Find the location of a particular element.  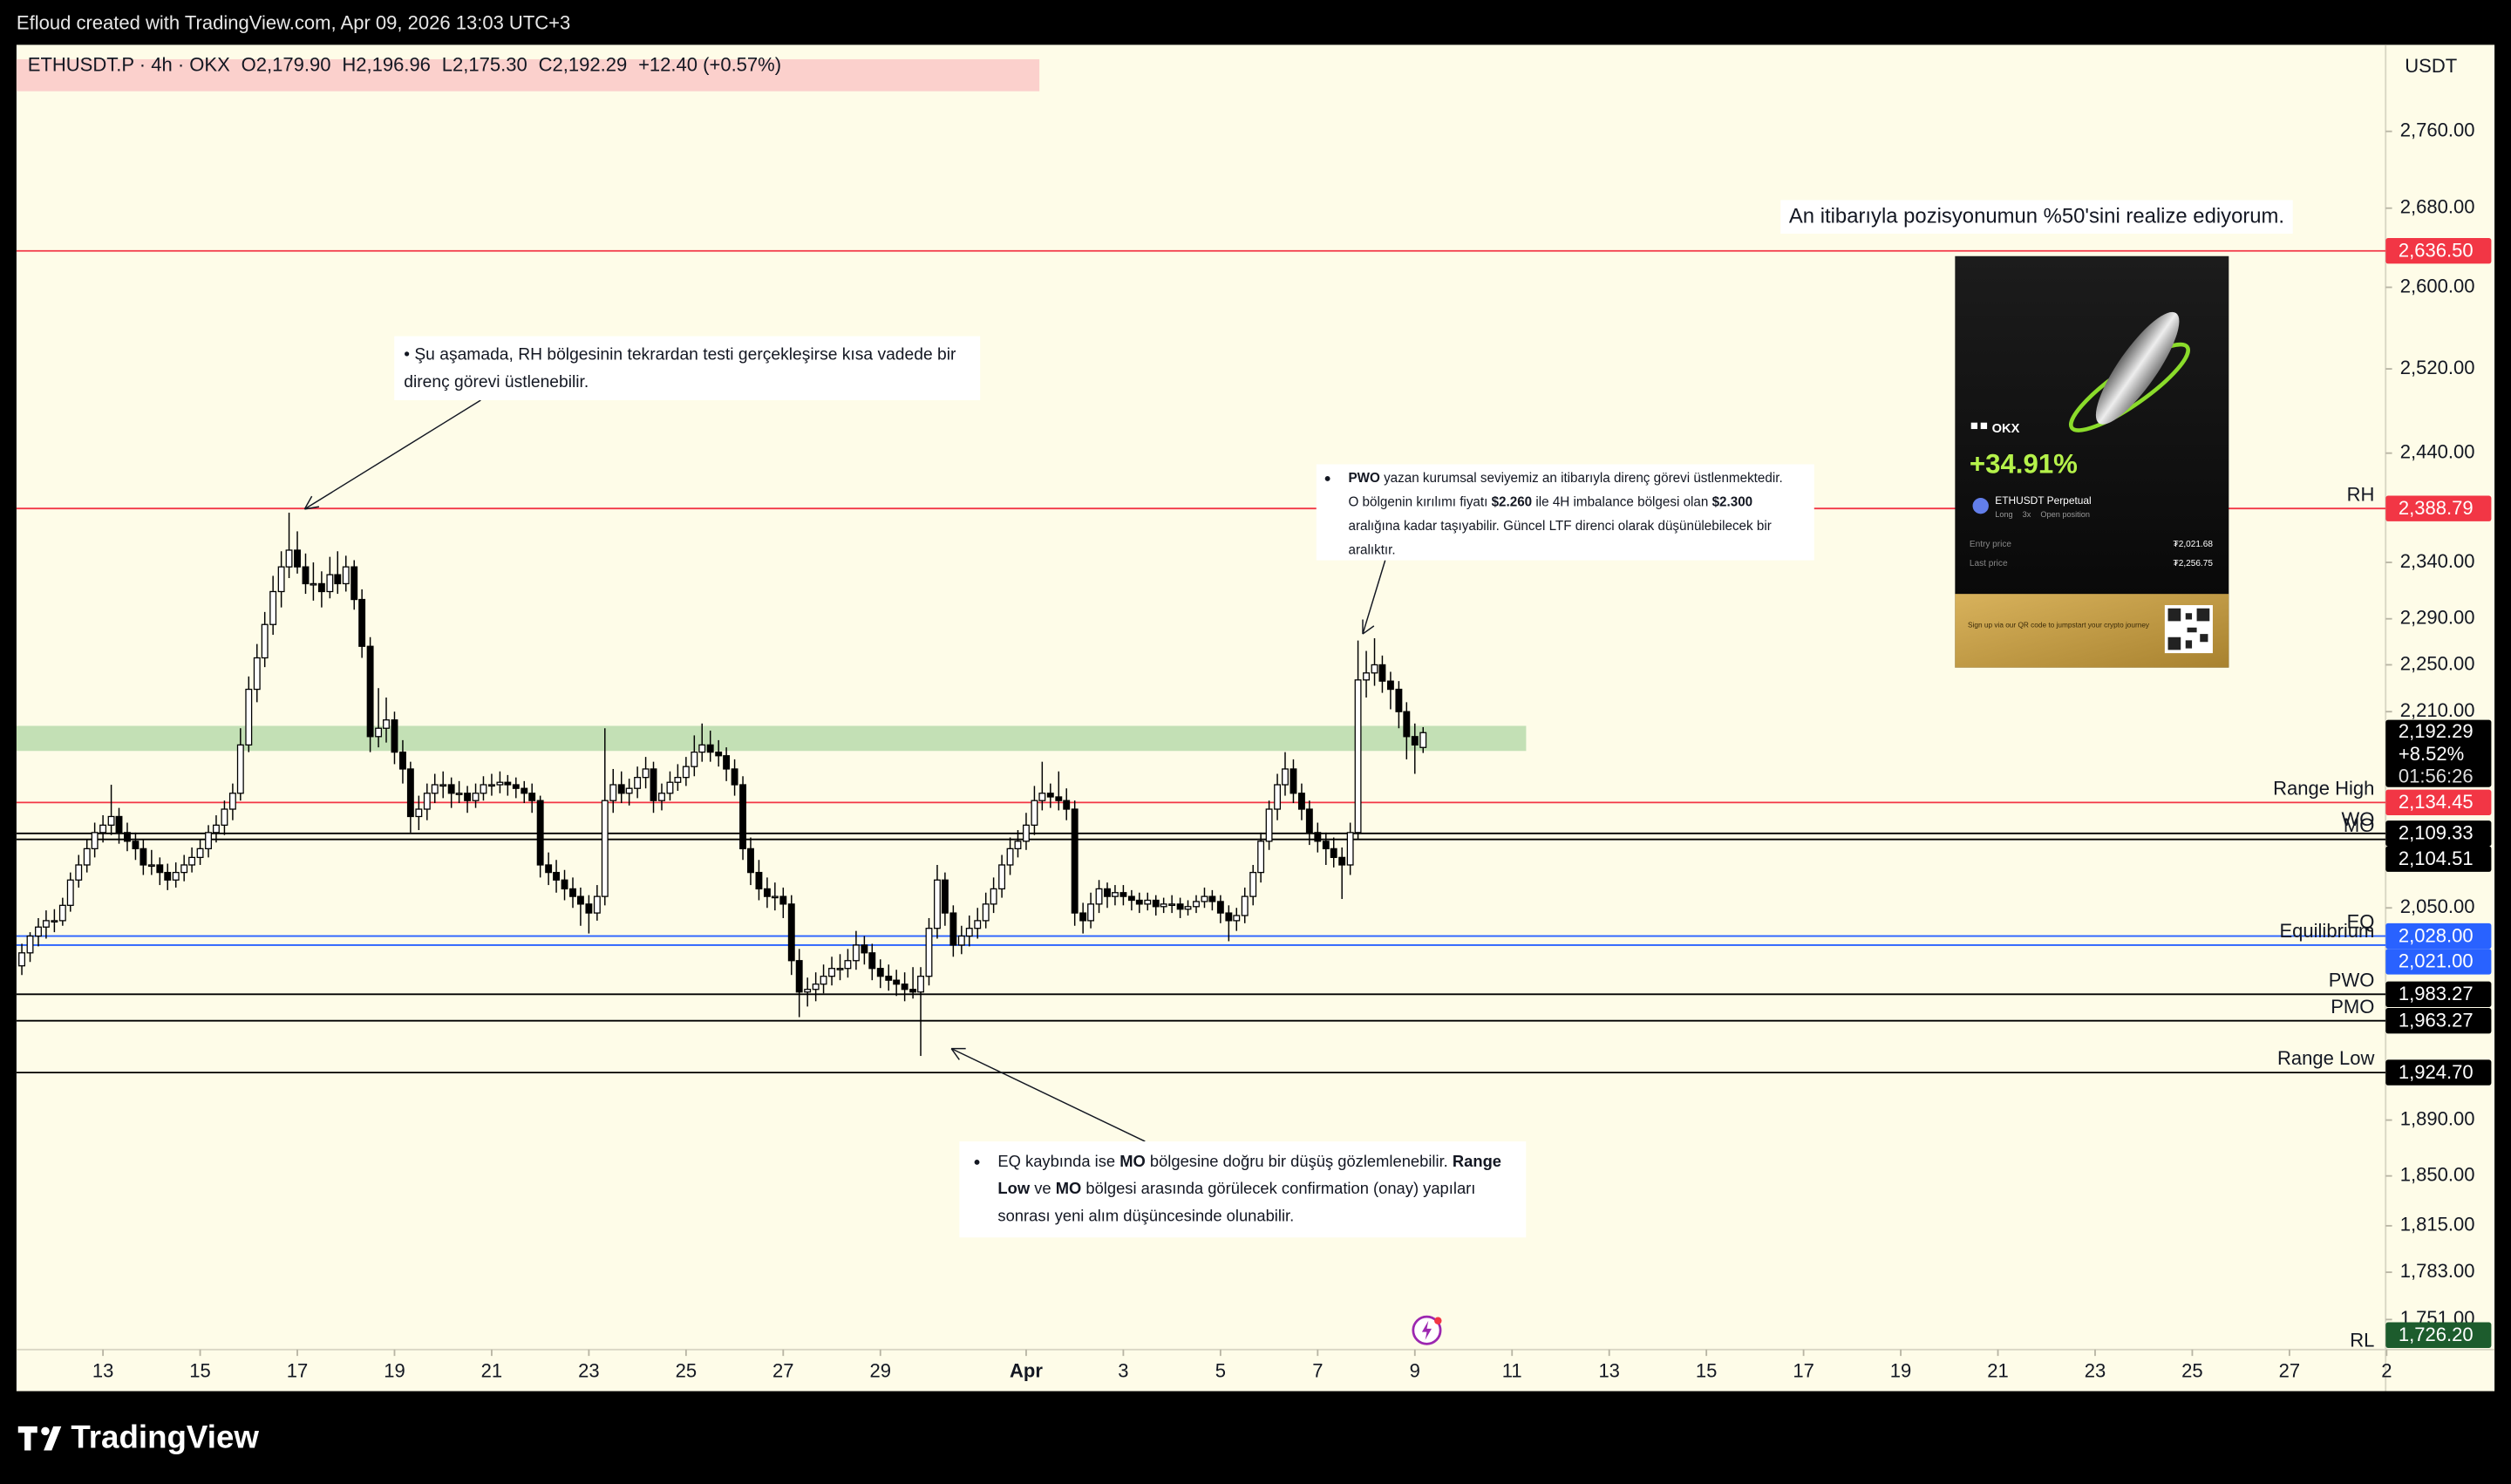

x-tick-label: 3 is located at coordinates (1123, 1370).